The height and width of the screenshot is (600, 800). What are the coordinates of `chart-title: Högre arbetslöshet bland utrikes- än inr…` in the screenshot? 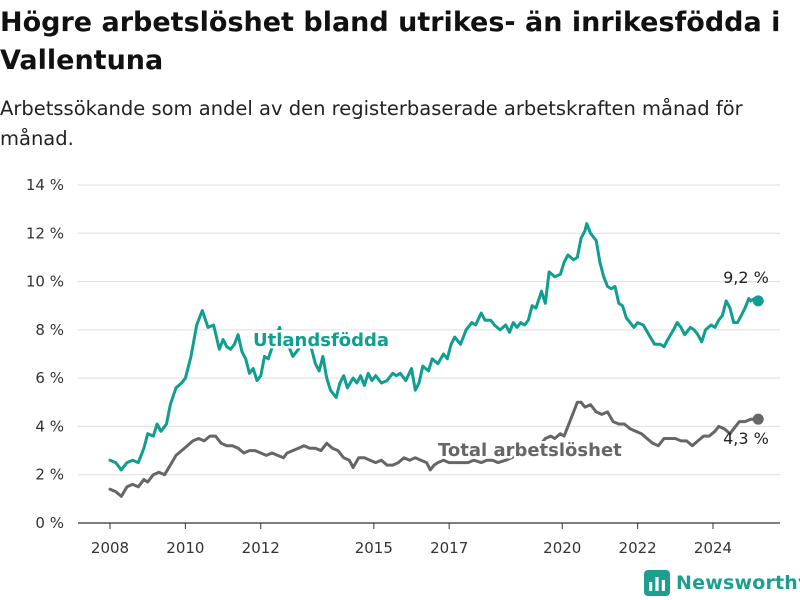 It's located at (390, 41).